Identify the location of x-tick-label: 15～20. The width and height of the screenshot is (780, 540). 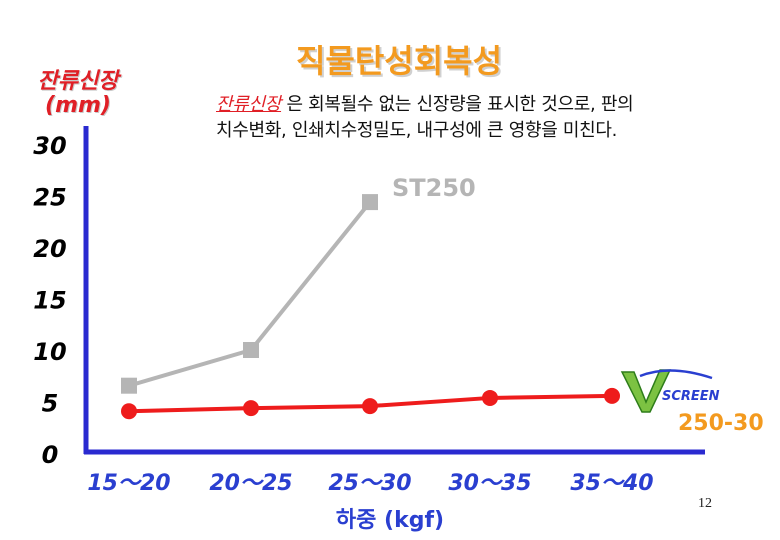
(128, 483).